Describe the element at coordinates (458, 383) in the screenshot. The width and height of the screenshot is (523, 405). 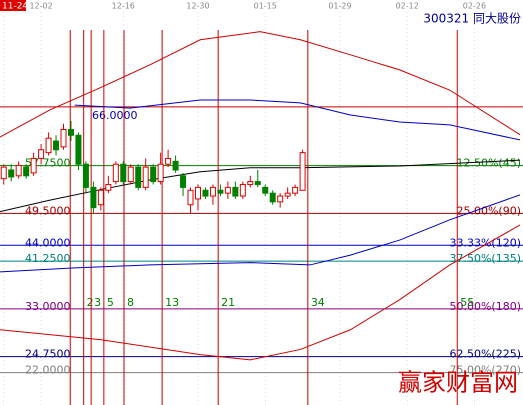
I see `watermark: 赢家财富网` at that location.